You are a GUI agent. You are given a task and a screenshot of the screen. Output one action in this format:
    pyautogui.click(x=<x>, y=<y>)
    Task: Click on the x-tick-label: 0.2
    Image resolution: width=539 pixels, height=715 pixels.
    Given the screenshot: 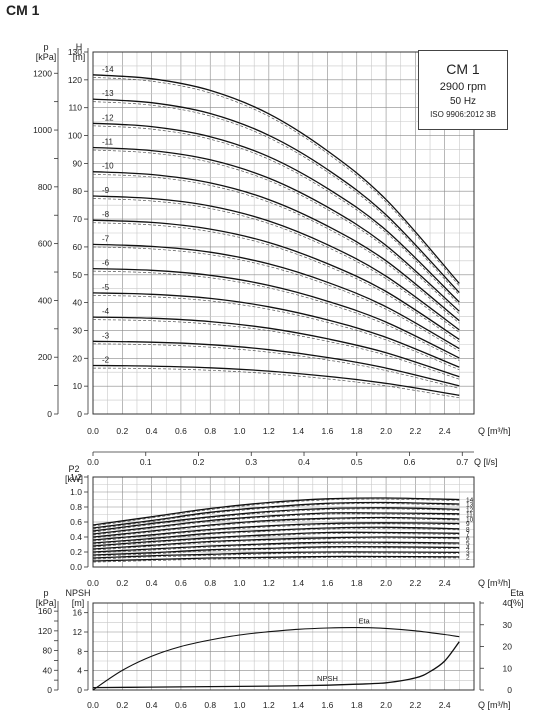 What is the action you would take?
    pyautogui.click(x=122, y=431)
    